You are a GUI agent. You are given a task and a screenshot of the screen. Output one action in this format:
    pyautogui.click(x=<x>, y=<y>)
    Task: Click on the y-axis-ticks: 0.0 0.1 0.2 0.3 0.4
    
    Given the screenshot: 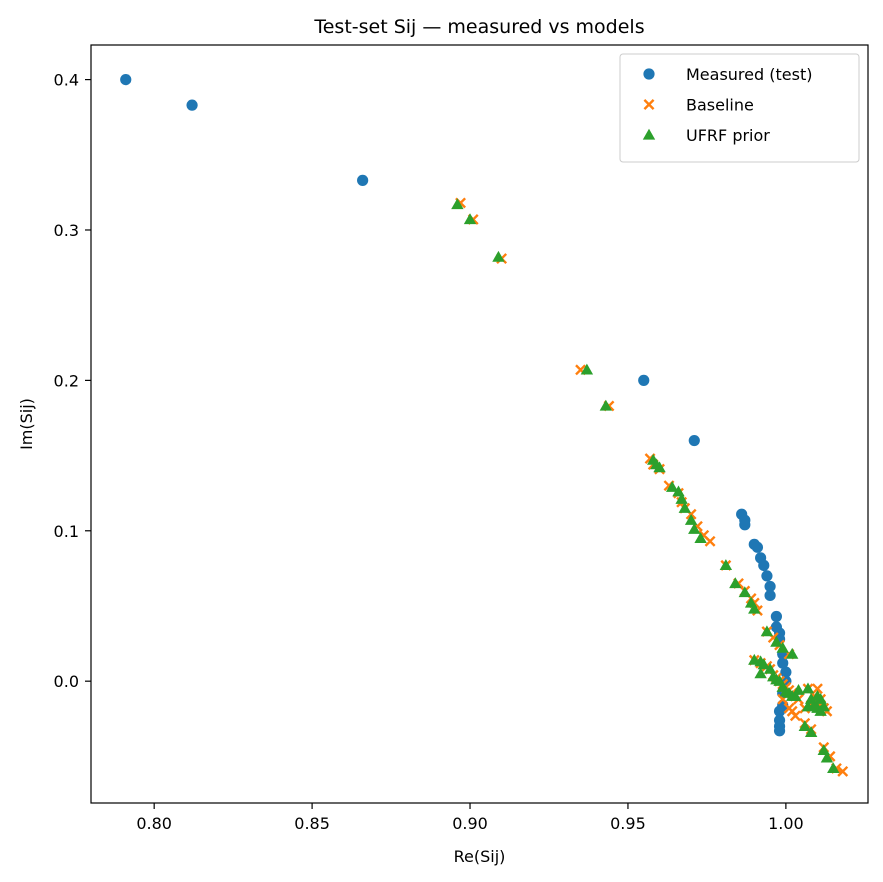 What is the action you would take?
    pyautogui.click(x=72, y=381)
    